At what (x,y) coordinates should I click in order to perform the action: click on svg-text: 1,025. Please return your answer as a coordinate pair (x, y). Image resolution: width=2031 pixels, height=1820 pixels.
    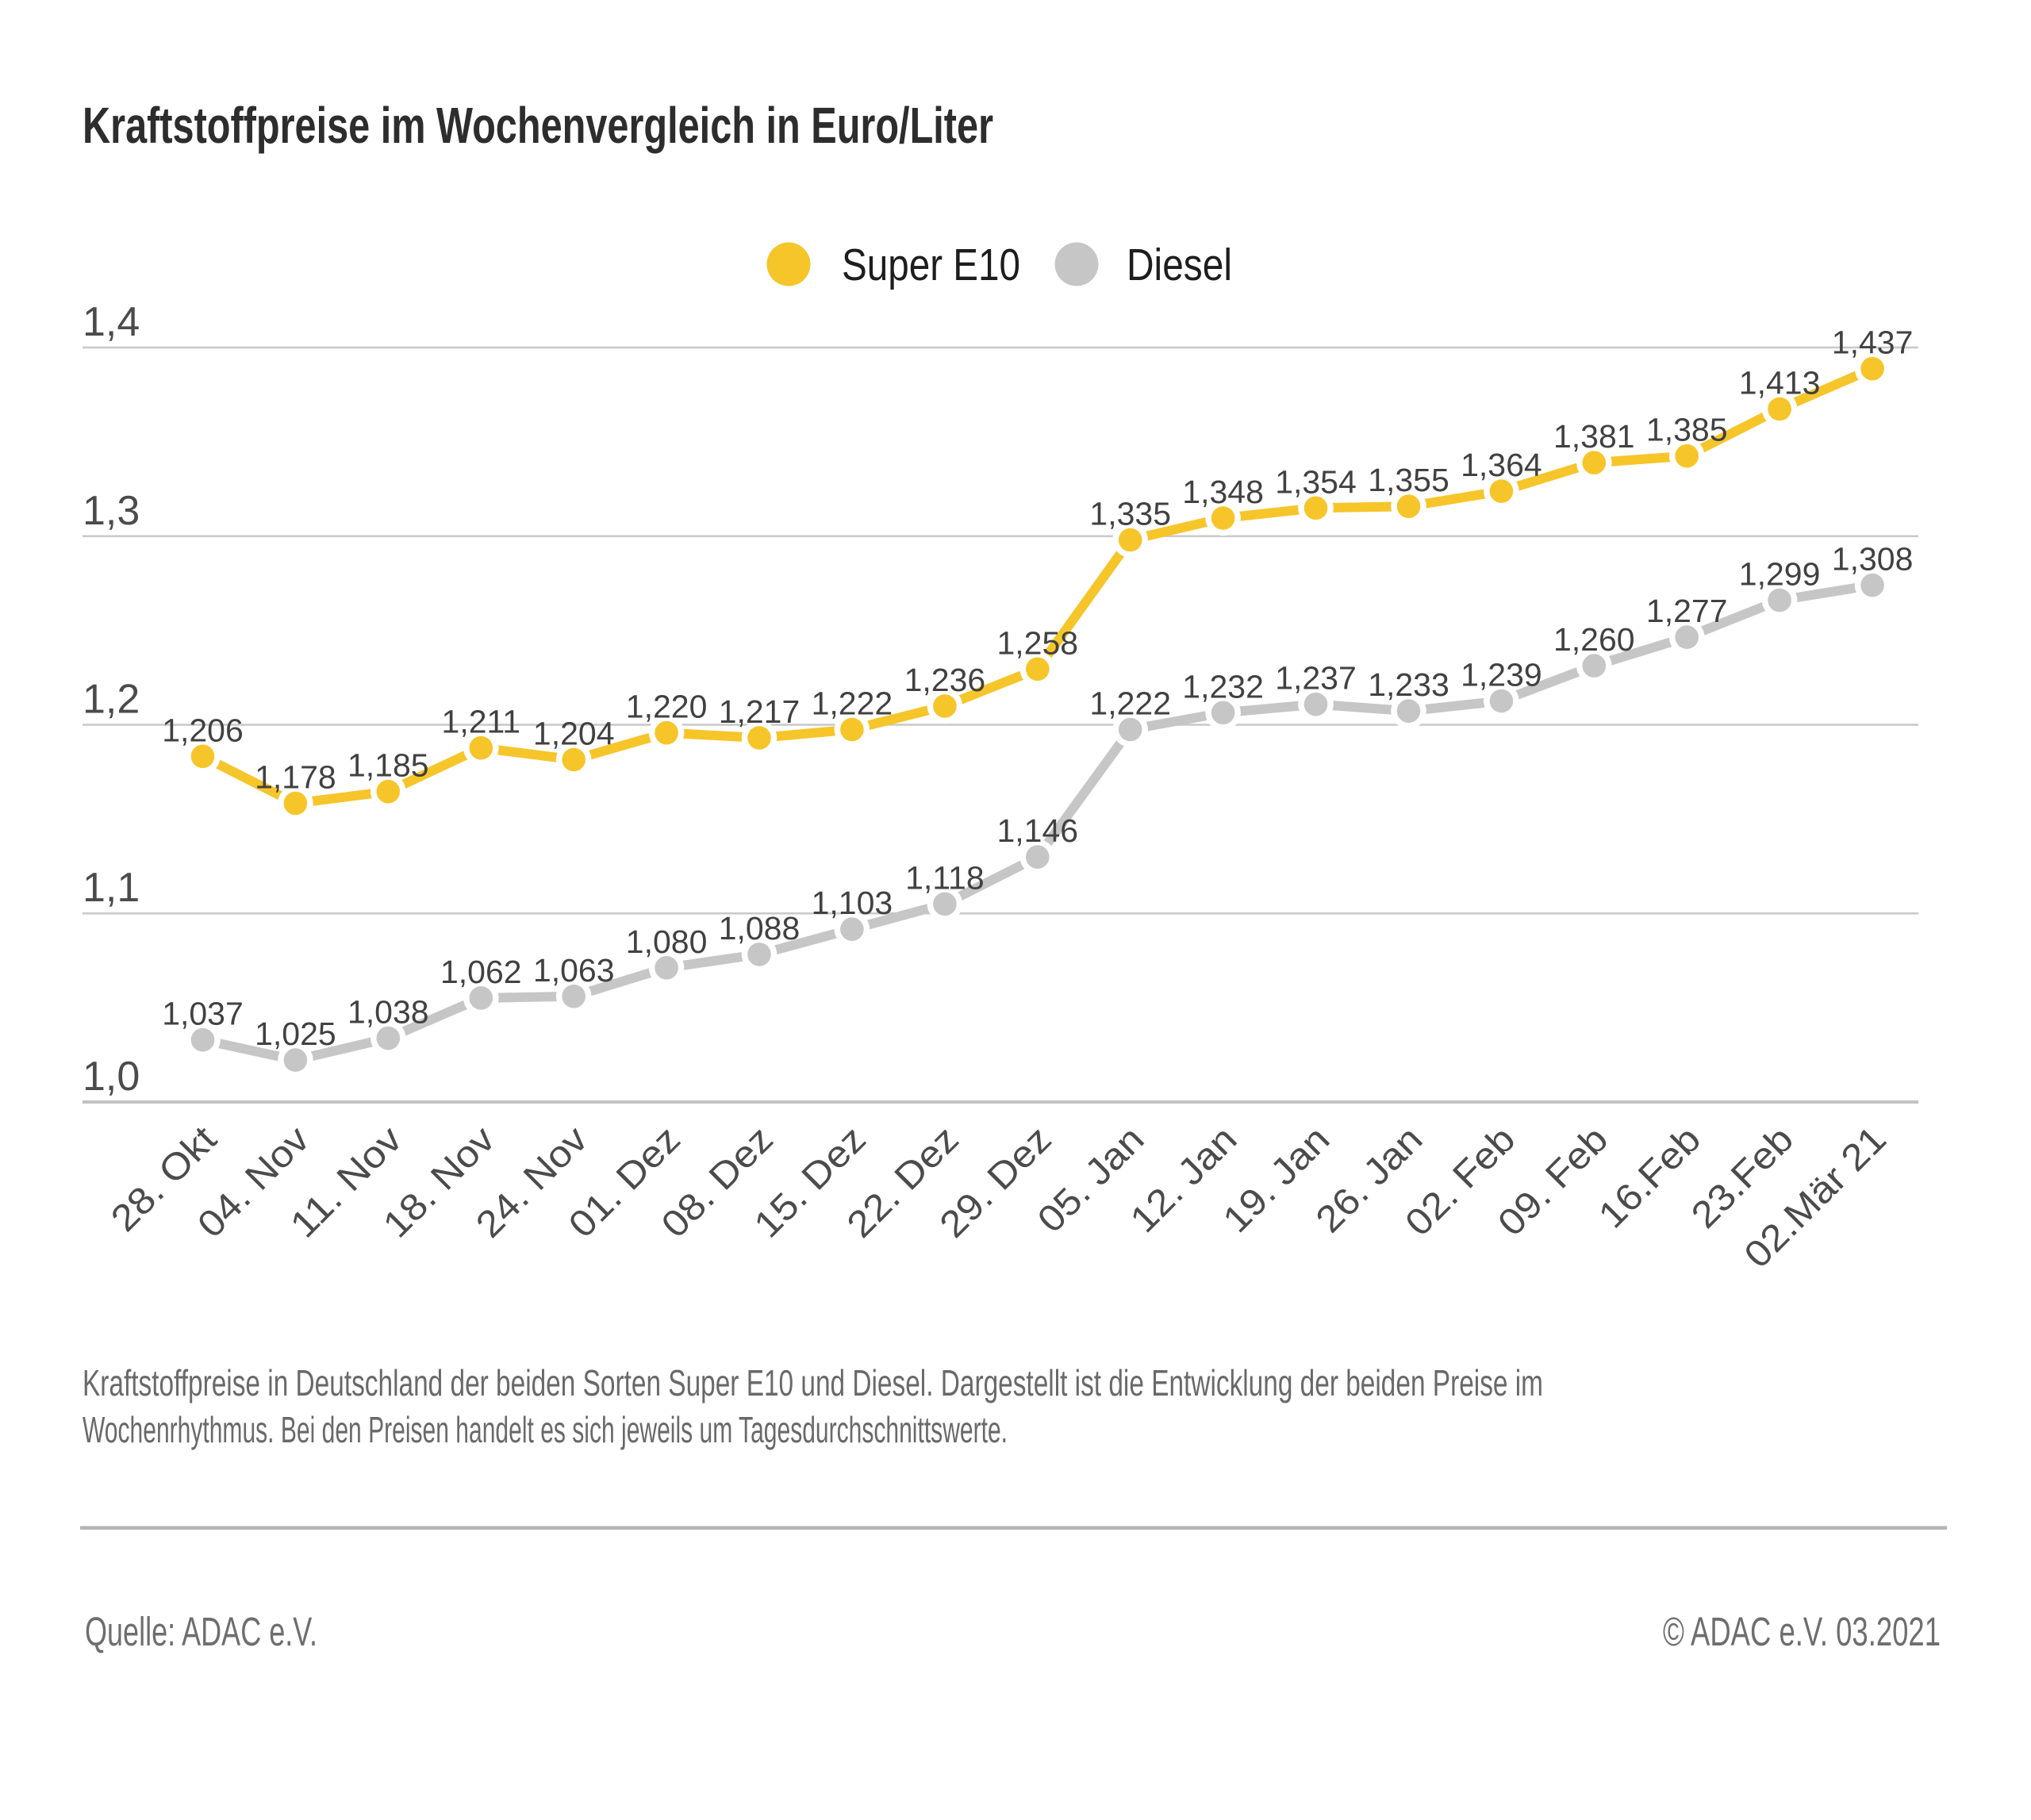
    Looking at the image, I should click on (295, 1034).